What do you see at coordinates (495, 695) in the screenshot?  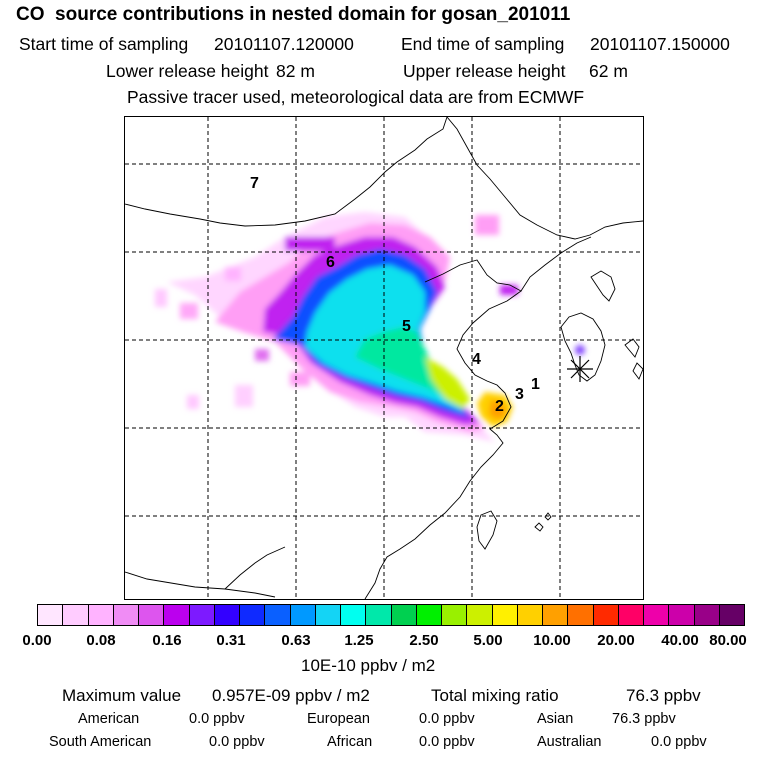 I see `total-mixing-label: Total mixing ratio` at bounding box center [495, 695].